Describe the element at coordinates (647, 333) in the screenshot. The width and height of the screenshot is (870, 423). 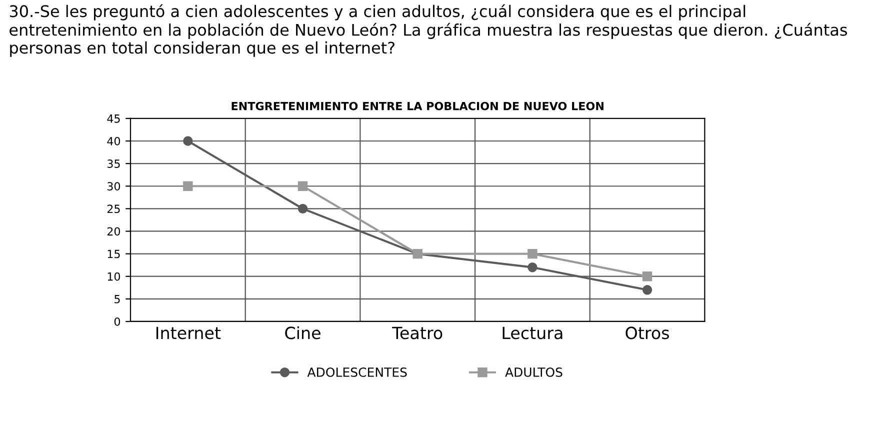
I see `x-tick-label: Otros` at that location.